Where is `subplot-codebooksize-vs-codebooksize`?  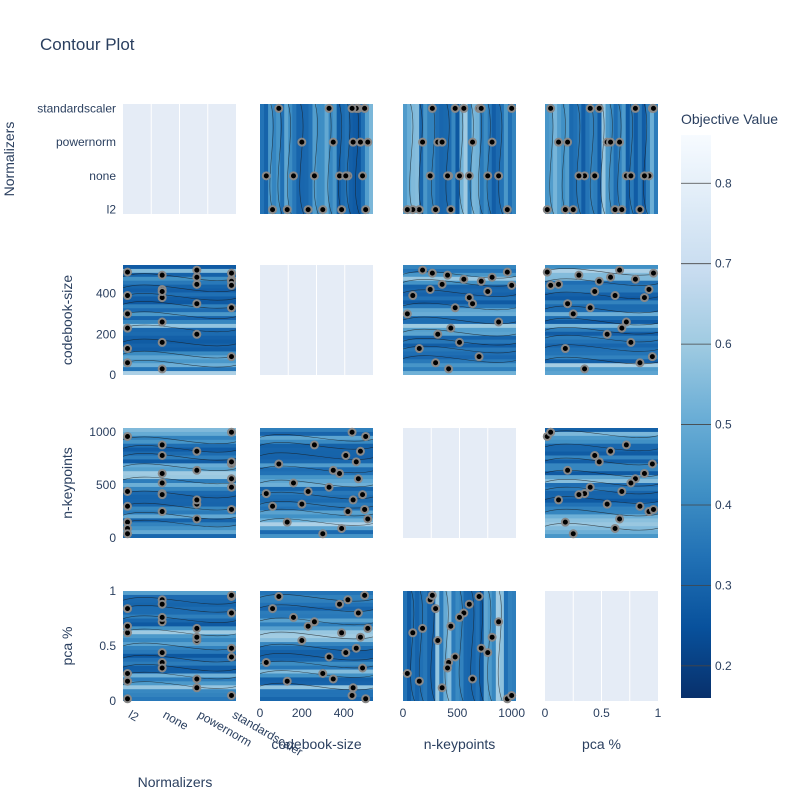 subplot-codebooksize-vs-codebooksize is located at coordinates (316, 320).